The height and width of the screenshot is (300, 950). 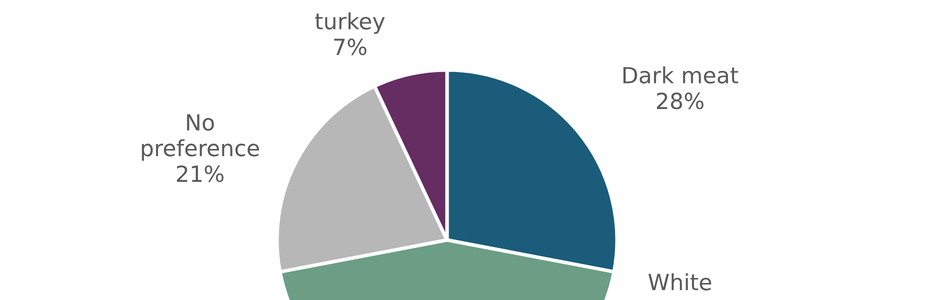 I want to click on slice-label: No preference, so click(x=200, y=137).